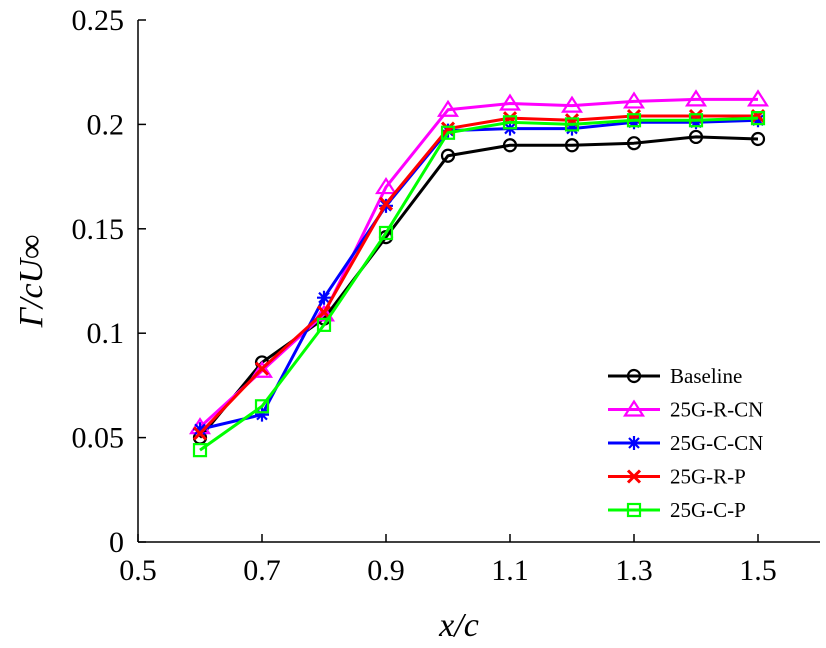  What do you see at coordinates (138, 570) in the screenshot?
I see `x-tick-label: 0.5` at bounding box center [138, 570].